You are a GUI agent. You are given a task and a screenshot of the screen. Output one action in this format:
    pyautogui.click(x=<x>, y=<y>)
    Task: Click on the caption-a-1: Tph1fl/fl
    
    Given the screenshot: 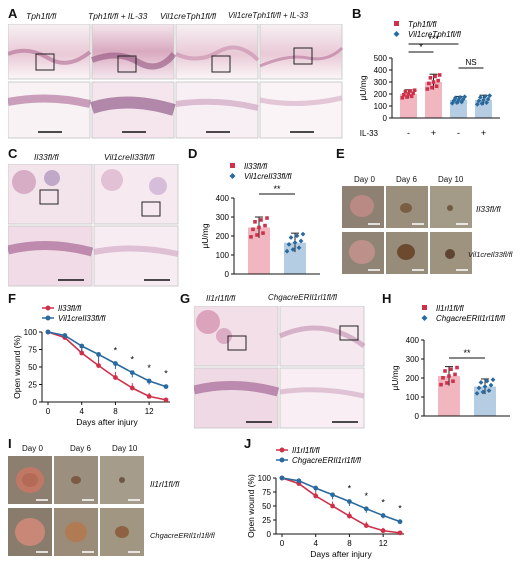 What is the action you would take?
    pyautogui.click(x=41, y=16)
    